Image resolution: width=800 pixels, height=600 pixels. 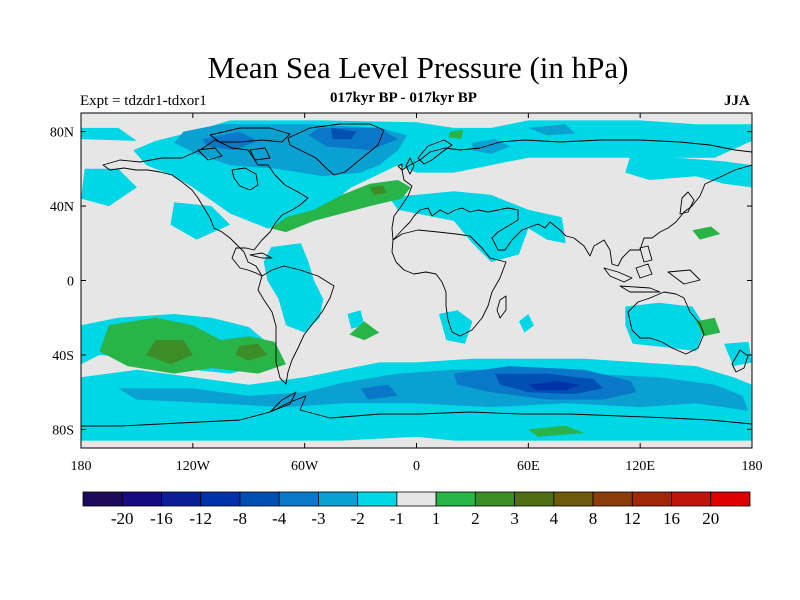 What do you see at coordinates (161, 518) in the screenshot?
I see `colorbar-label: -16` at bounding box center [161, 518].